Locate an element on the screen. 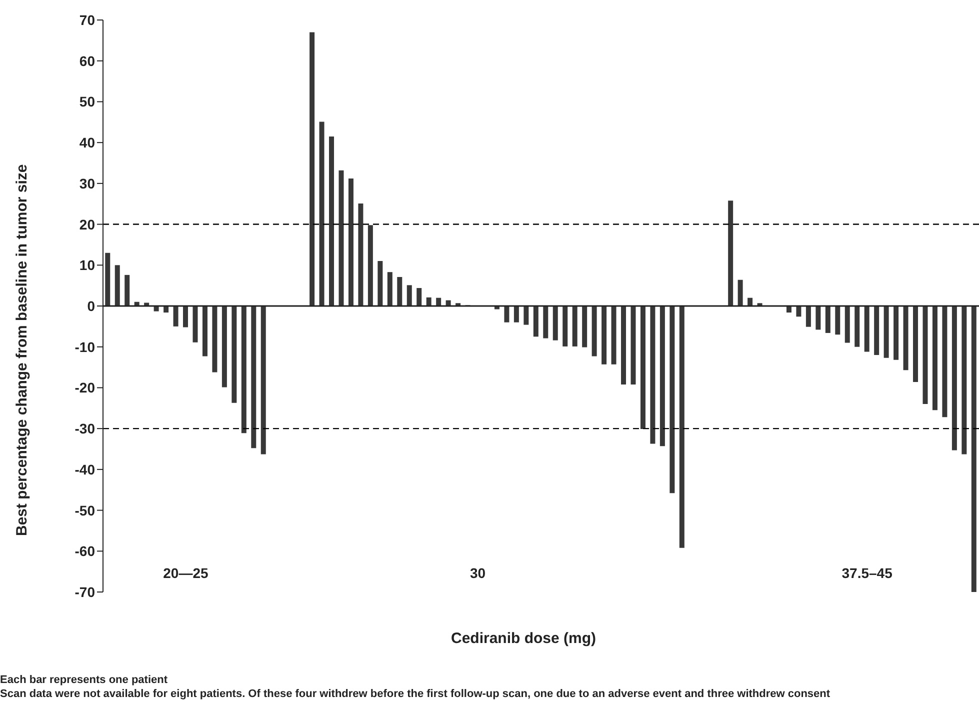 This screenshot has width=979, height=720. y-tick-label: 60 is located at coordinates (87, 60).